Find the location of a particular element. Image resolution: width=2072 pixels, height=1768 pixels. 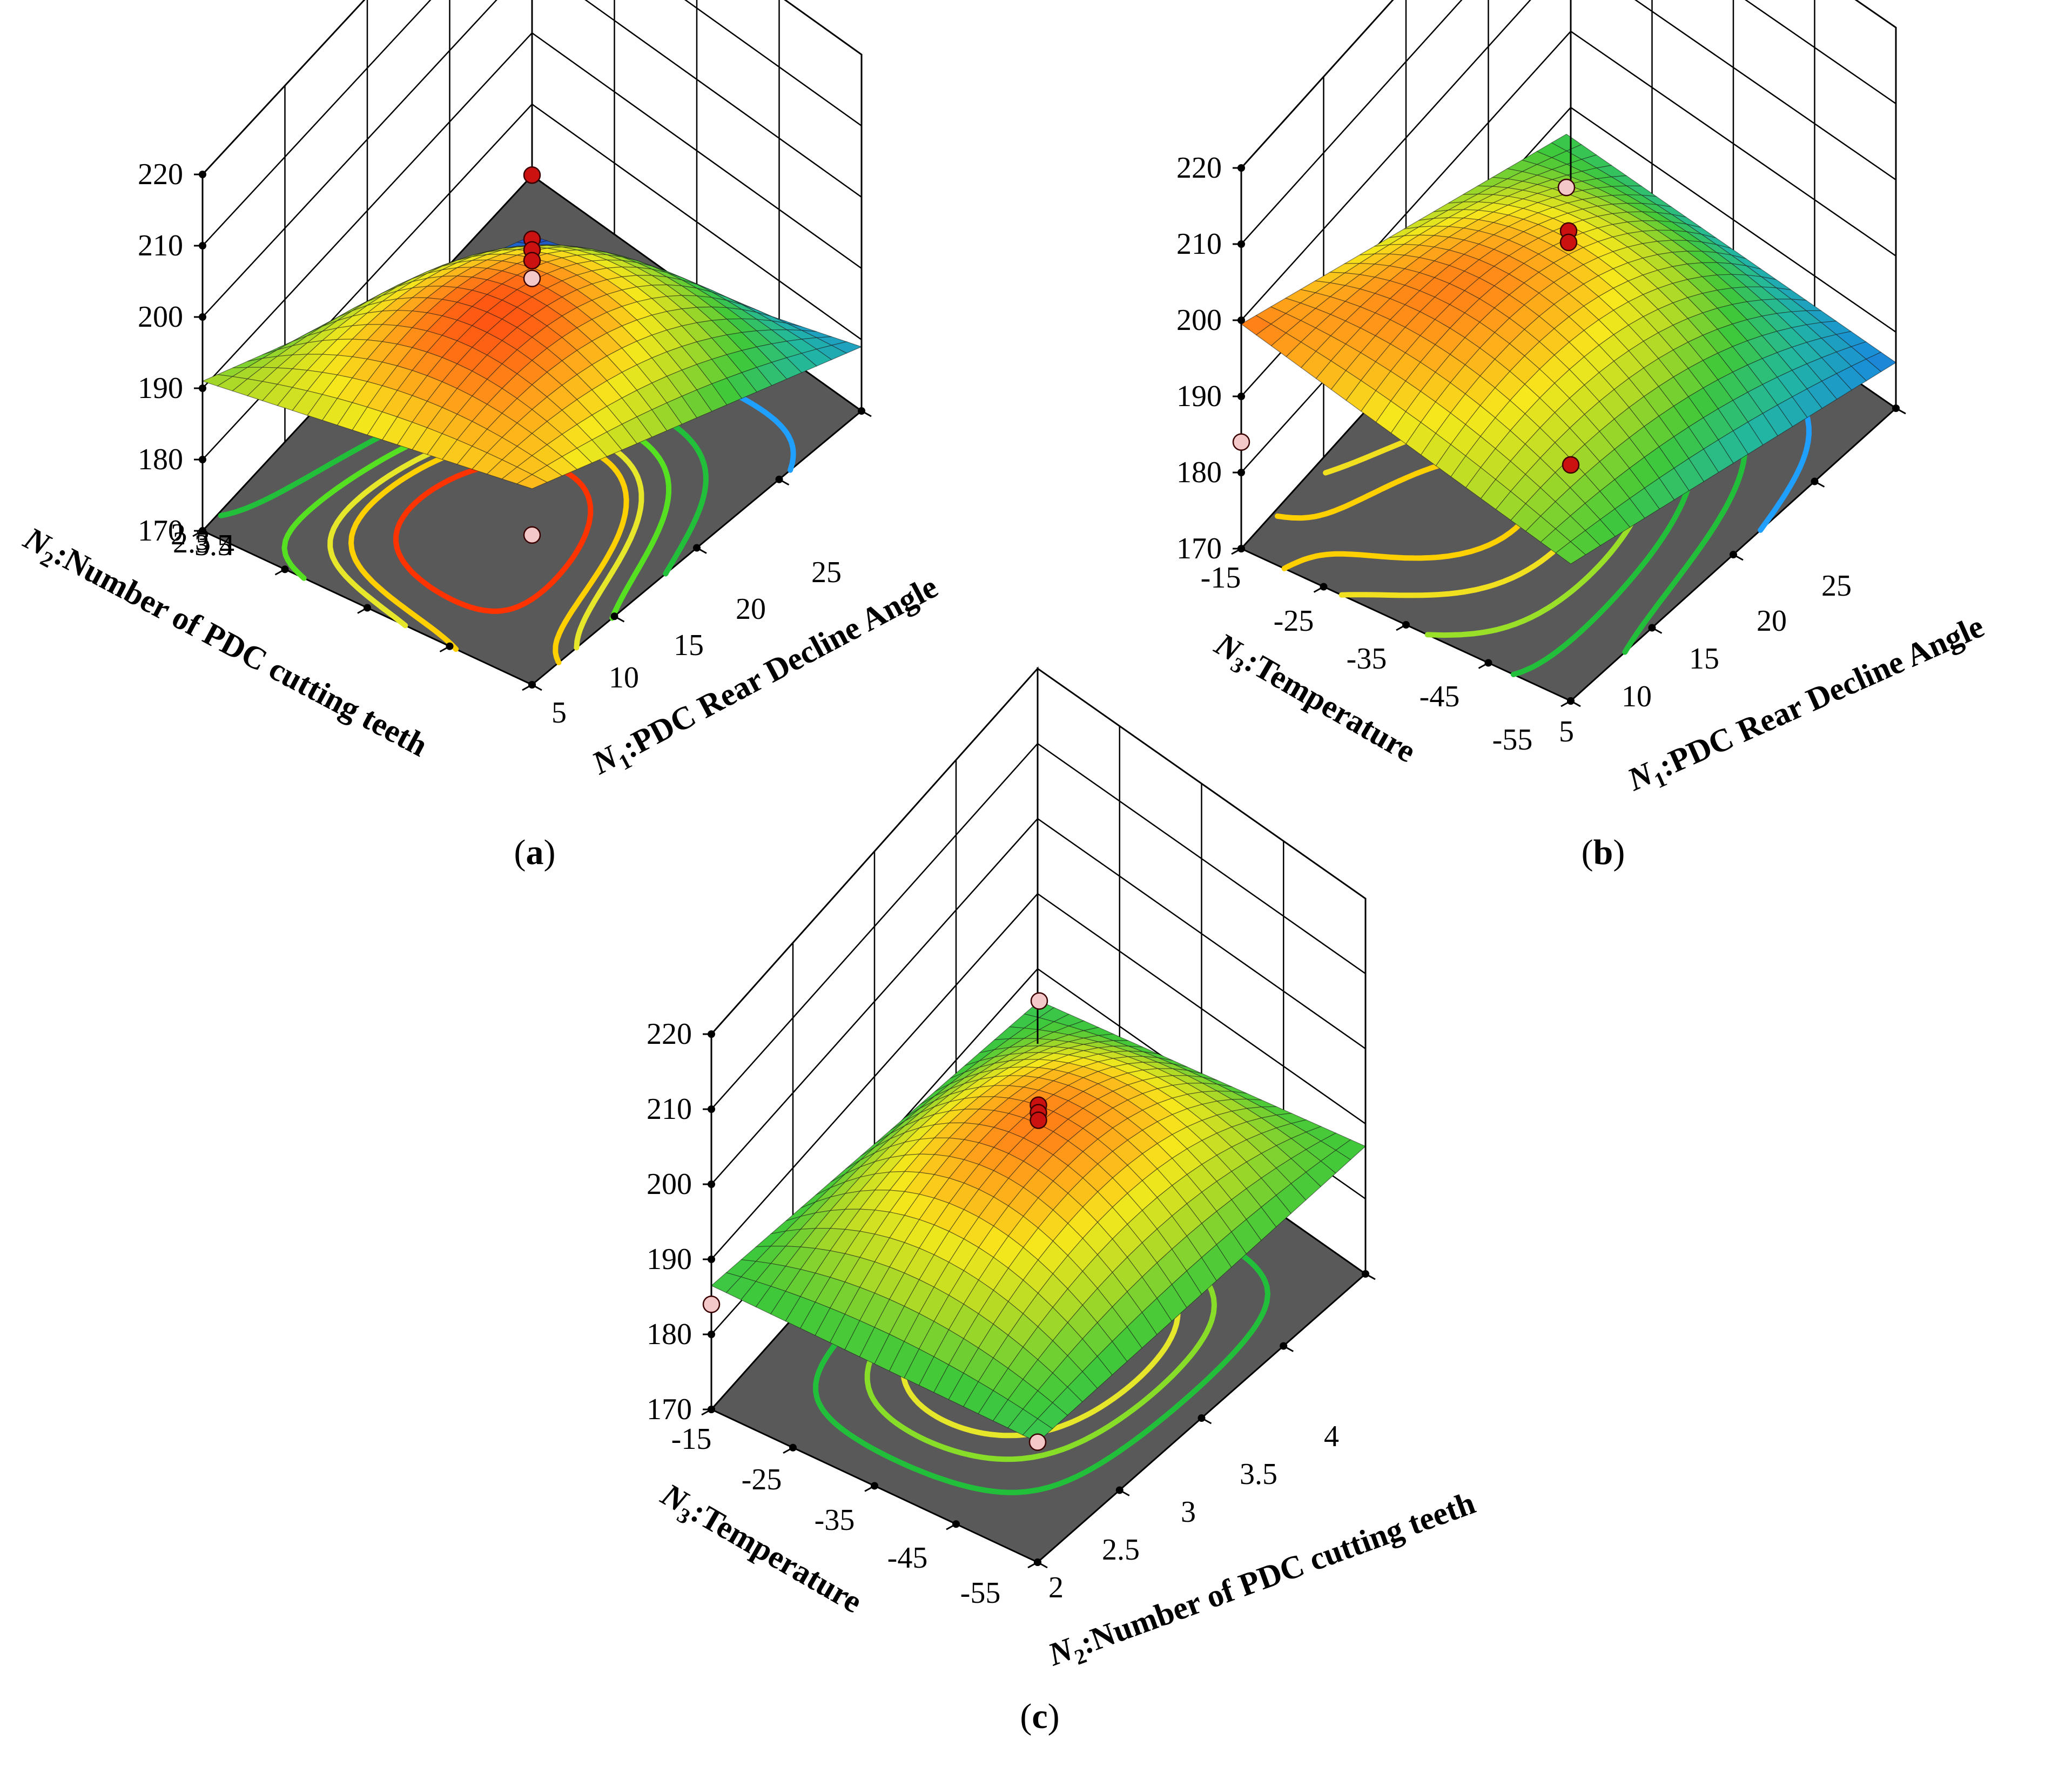

panel-label: (b) is located at coordinates (1603, 852).